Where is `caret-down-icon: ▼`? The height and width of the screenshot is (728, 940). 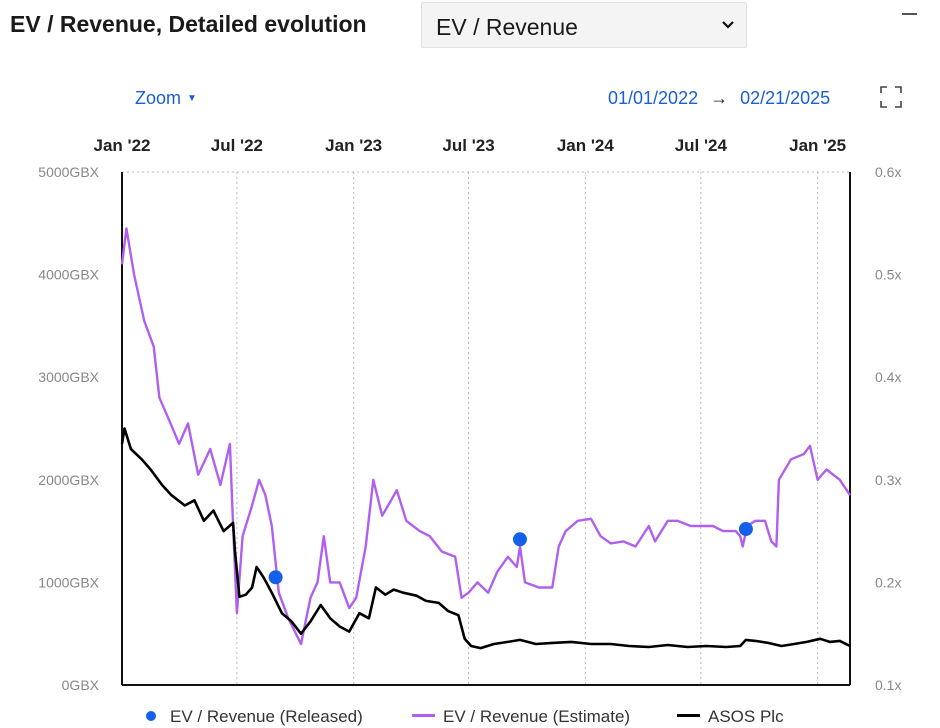 caret-down-icon: ▼ is located at coordinates (192, 98).